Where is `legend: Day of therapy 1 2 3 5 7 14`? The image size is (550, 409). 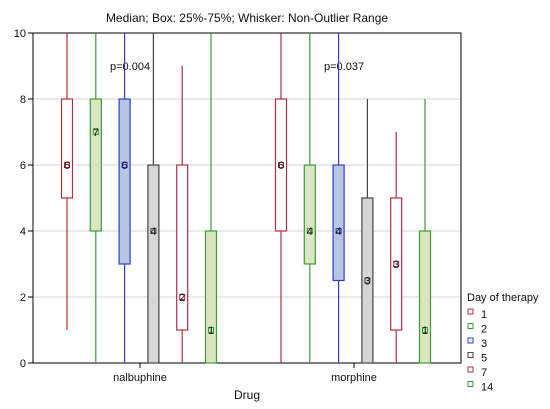 legend: Day of therapy 1 2 3 5 7 14 is located at coordinates (503, 343).